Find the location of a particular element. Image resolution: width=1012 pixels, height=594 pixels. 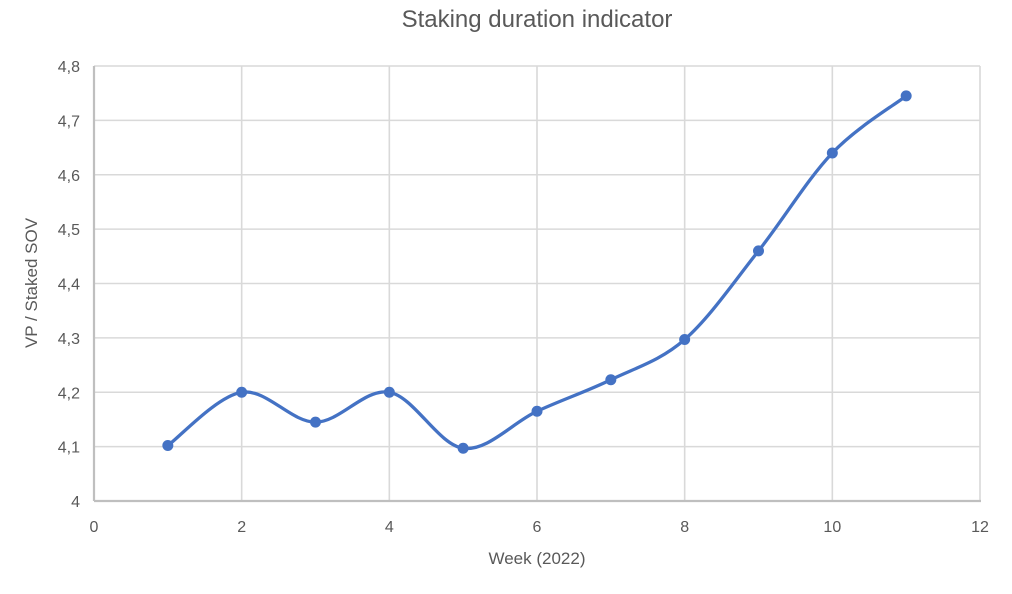

y-tick-label: 4,4 is located at coordinates (69, 285).